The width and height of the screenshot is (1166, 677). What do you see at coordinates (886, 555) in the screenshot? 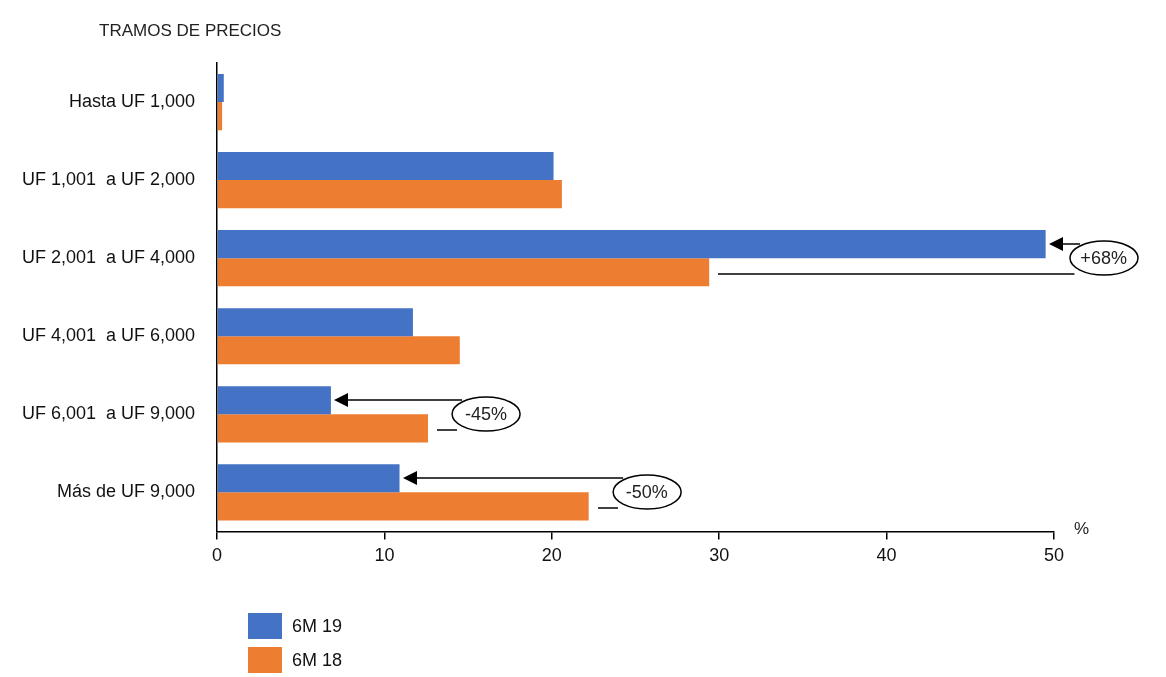
I see `x-tick-label: 40` at bounding box center [886, 555].